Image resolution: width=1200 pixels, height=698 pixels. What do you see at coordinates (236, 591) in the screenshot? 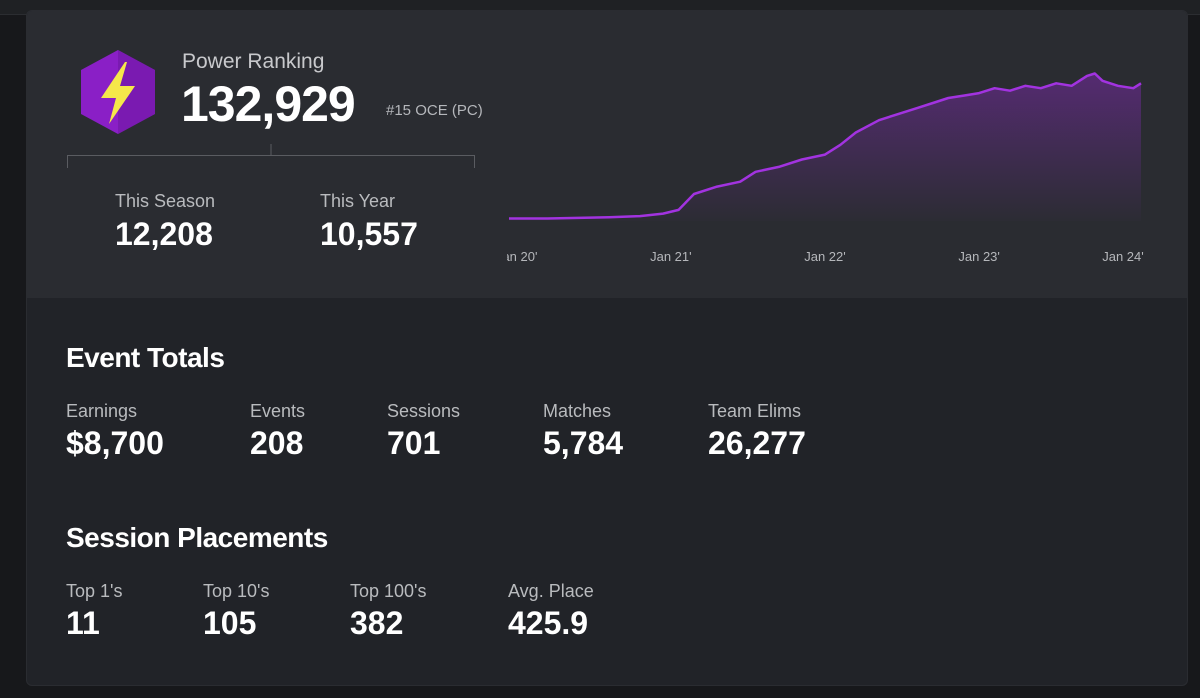
I see `placement-stat-label: Top 10's` at bounding box center [236, 591].